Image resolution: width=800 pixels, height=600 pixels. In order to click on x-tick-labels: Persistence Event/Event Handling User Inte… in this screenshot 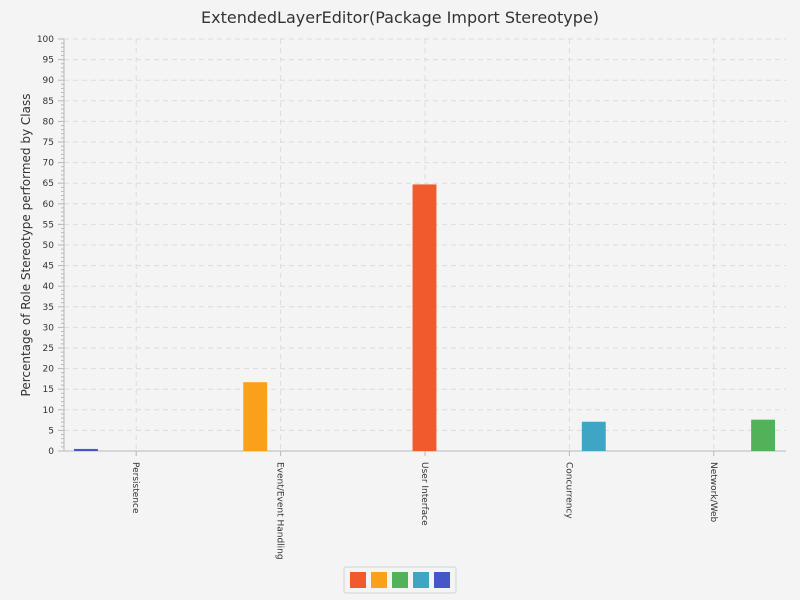, I will do `click(424, 511)`.